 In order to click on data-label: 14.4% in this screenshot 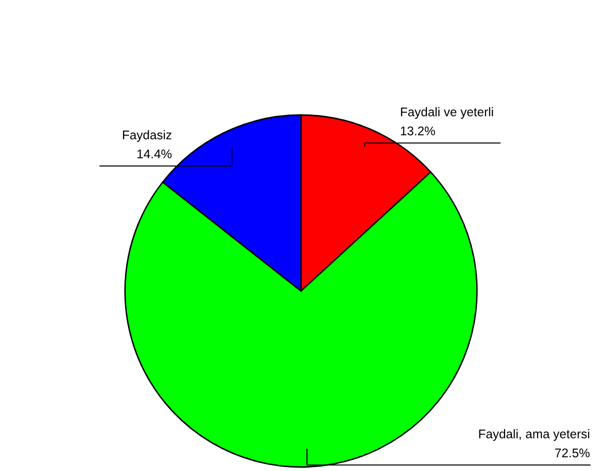, I will do `click(155, 154)`.